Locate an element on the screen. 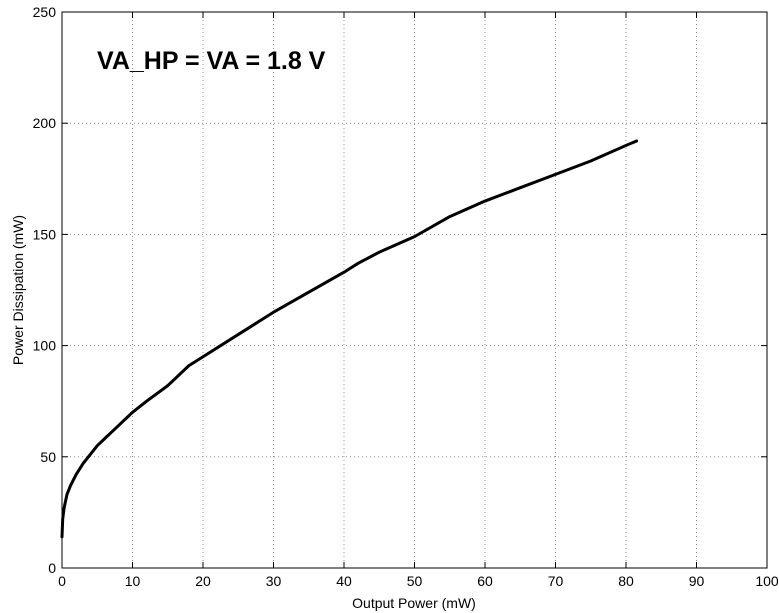 The image size is (779, 613). y-tick-label: 100 is located at coordinates (45, 346).